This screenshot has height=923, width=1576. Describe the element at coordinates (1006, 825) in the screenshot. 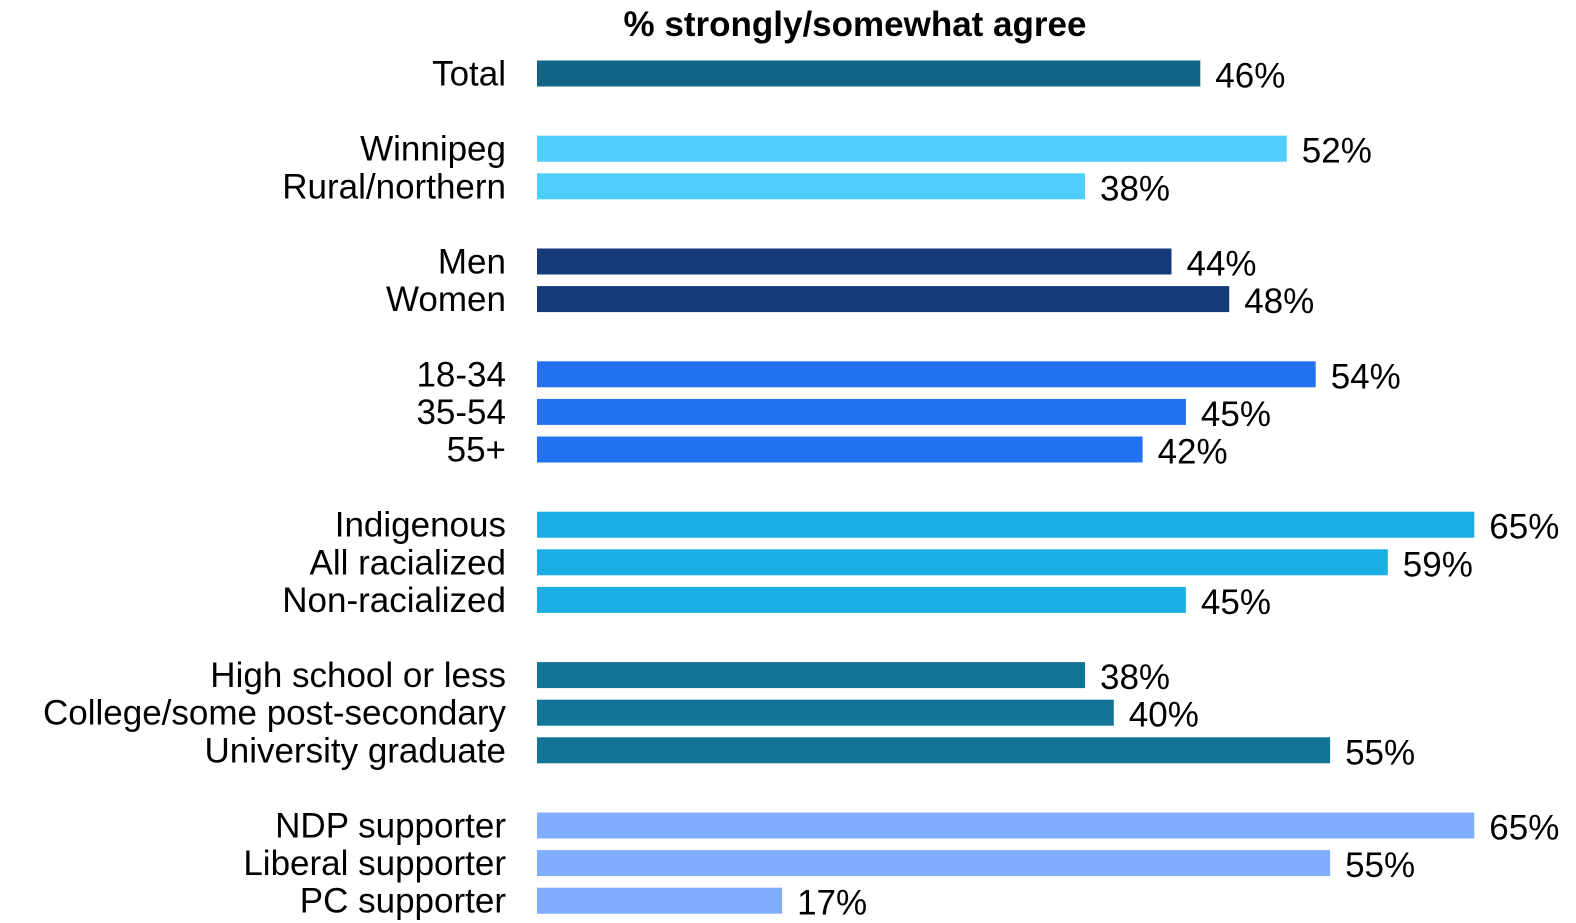

I see `bar-ndp-supporter` at that location.